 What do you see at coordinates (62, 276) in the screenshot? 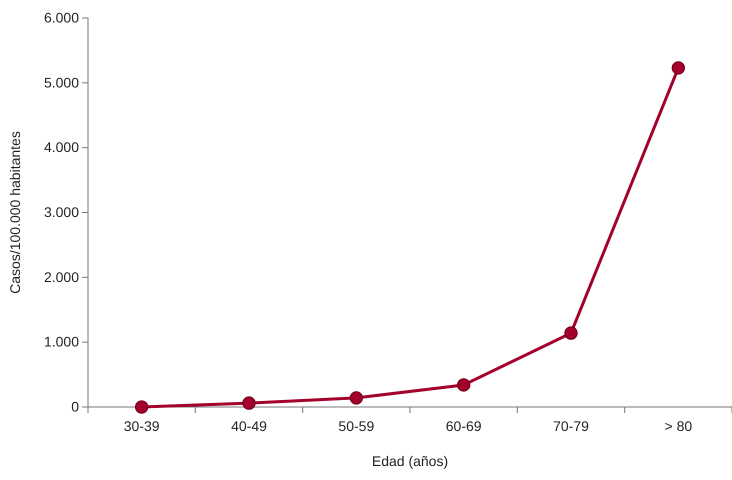
I see `y-tick-label: 2.000` at bounding box center [62, 276].